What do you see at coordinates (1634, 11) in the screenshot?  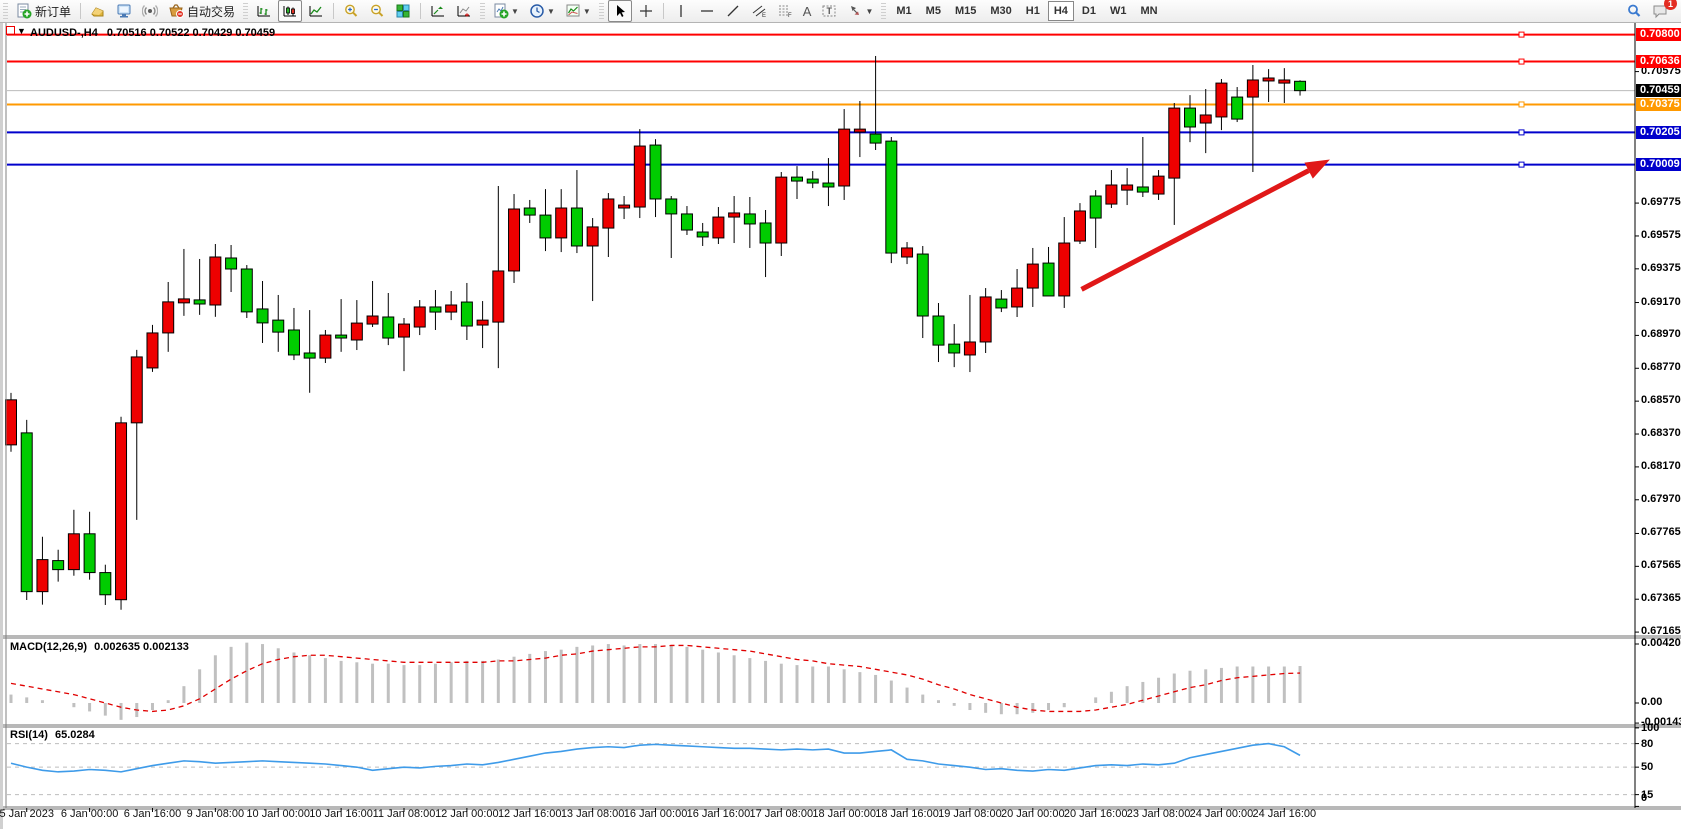 I see `search-button` at bounding box center [1634, 11].